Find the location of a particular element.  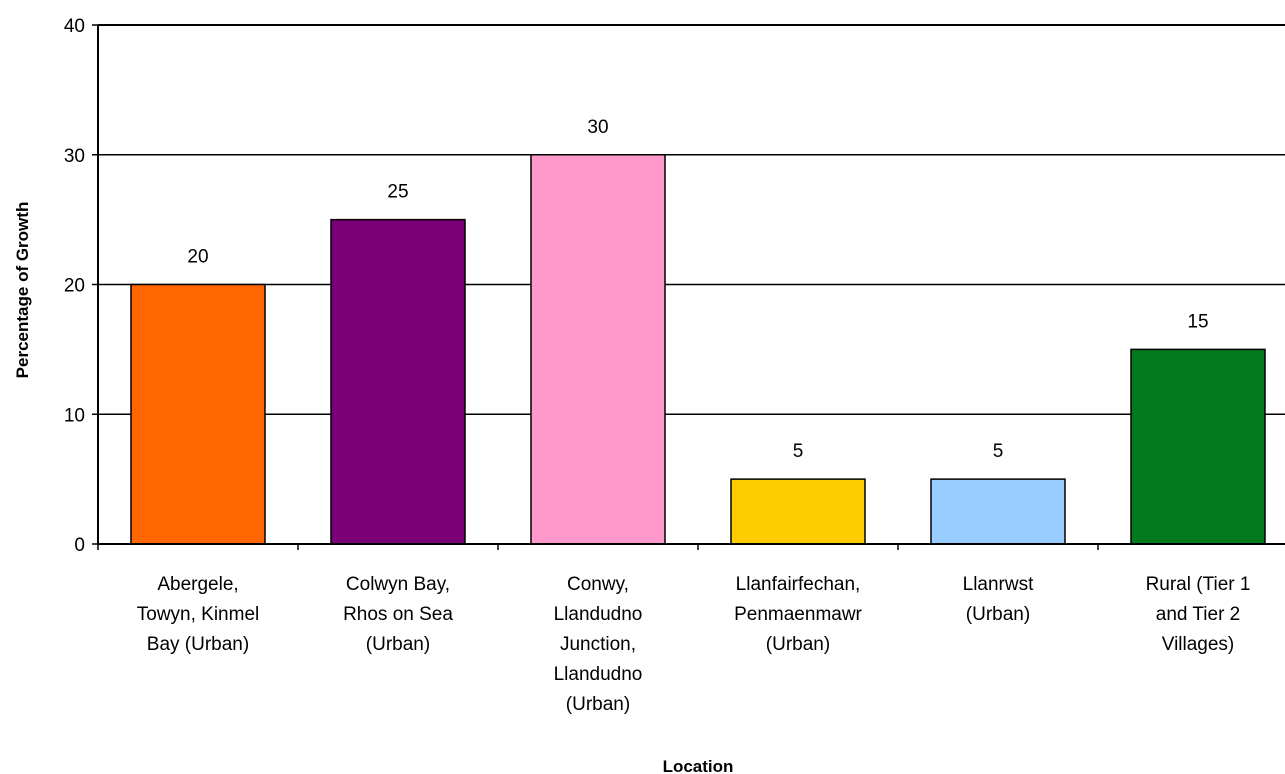

x-tick-label: Conwy, Llandudno Junction, Llandudno (Urban) is located at coordinates (598, 644).